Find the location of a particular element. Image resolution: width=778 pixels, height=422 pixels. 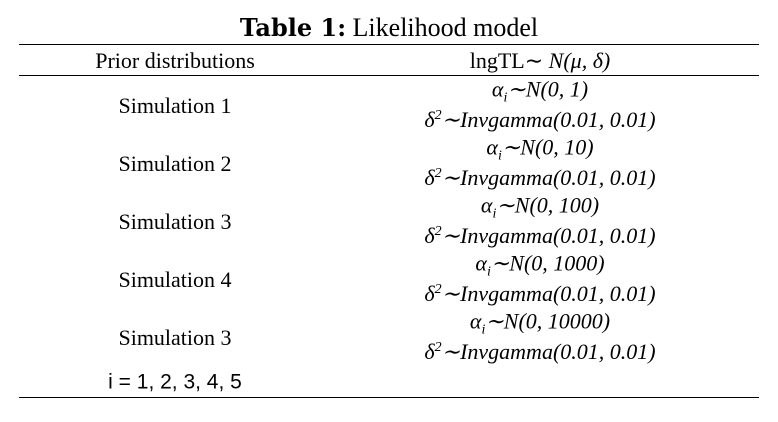

title-text: Likelihood model is located at coordinates (445, 27).